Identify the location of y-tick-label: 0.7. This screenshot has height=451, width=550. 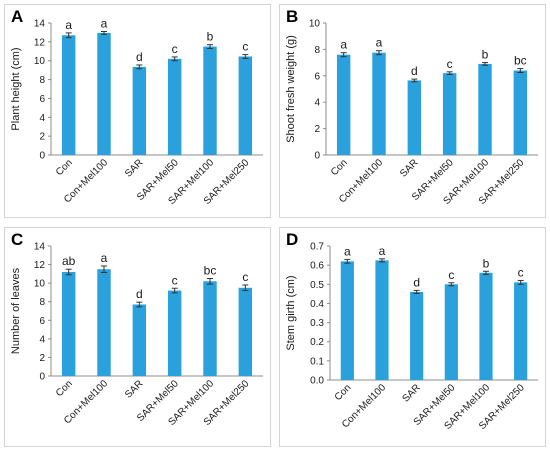
(317, 247).